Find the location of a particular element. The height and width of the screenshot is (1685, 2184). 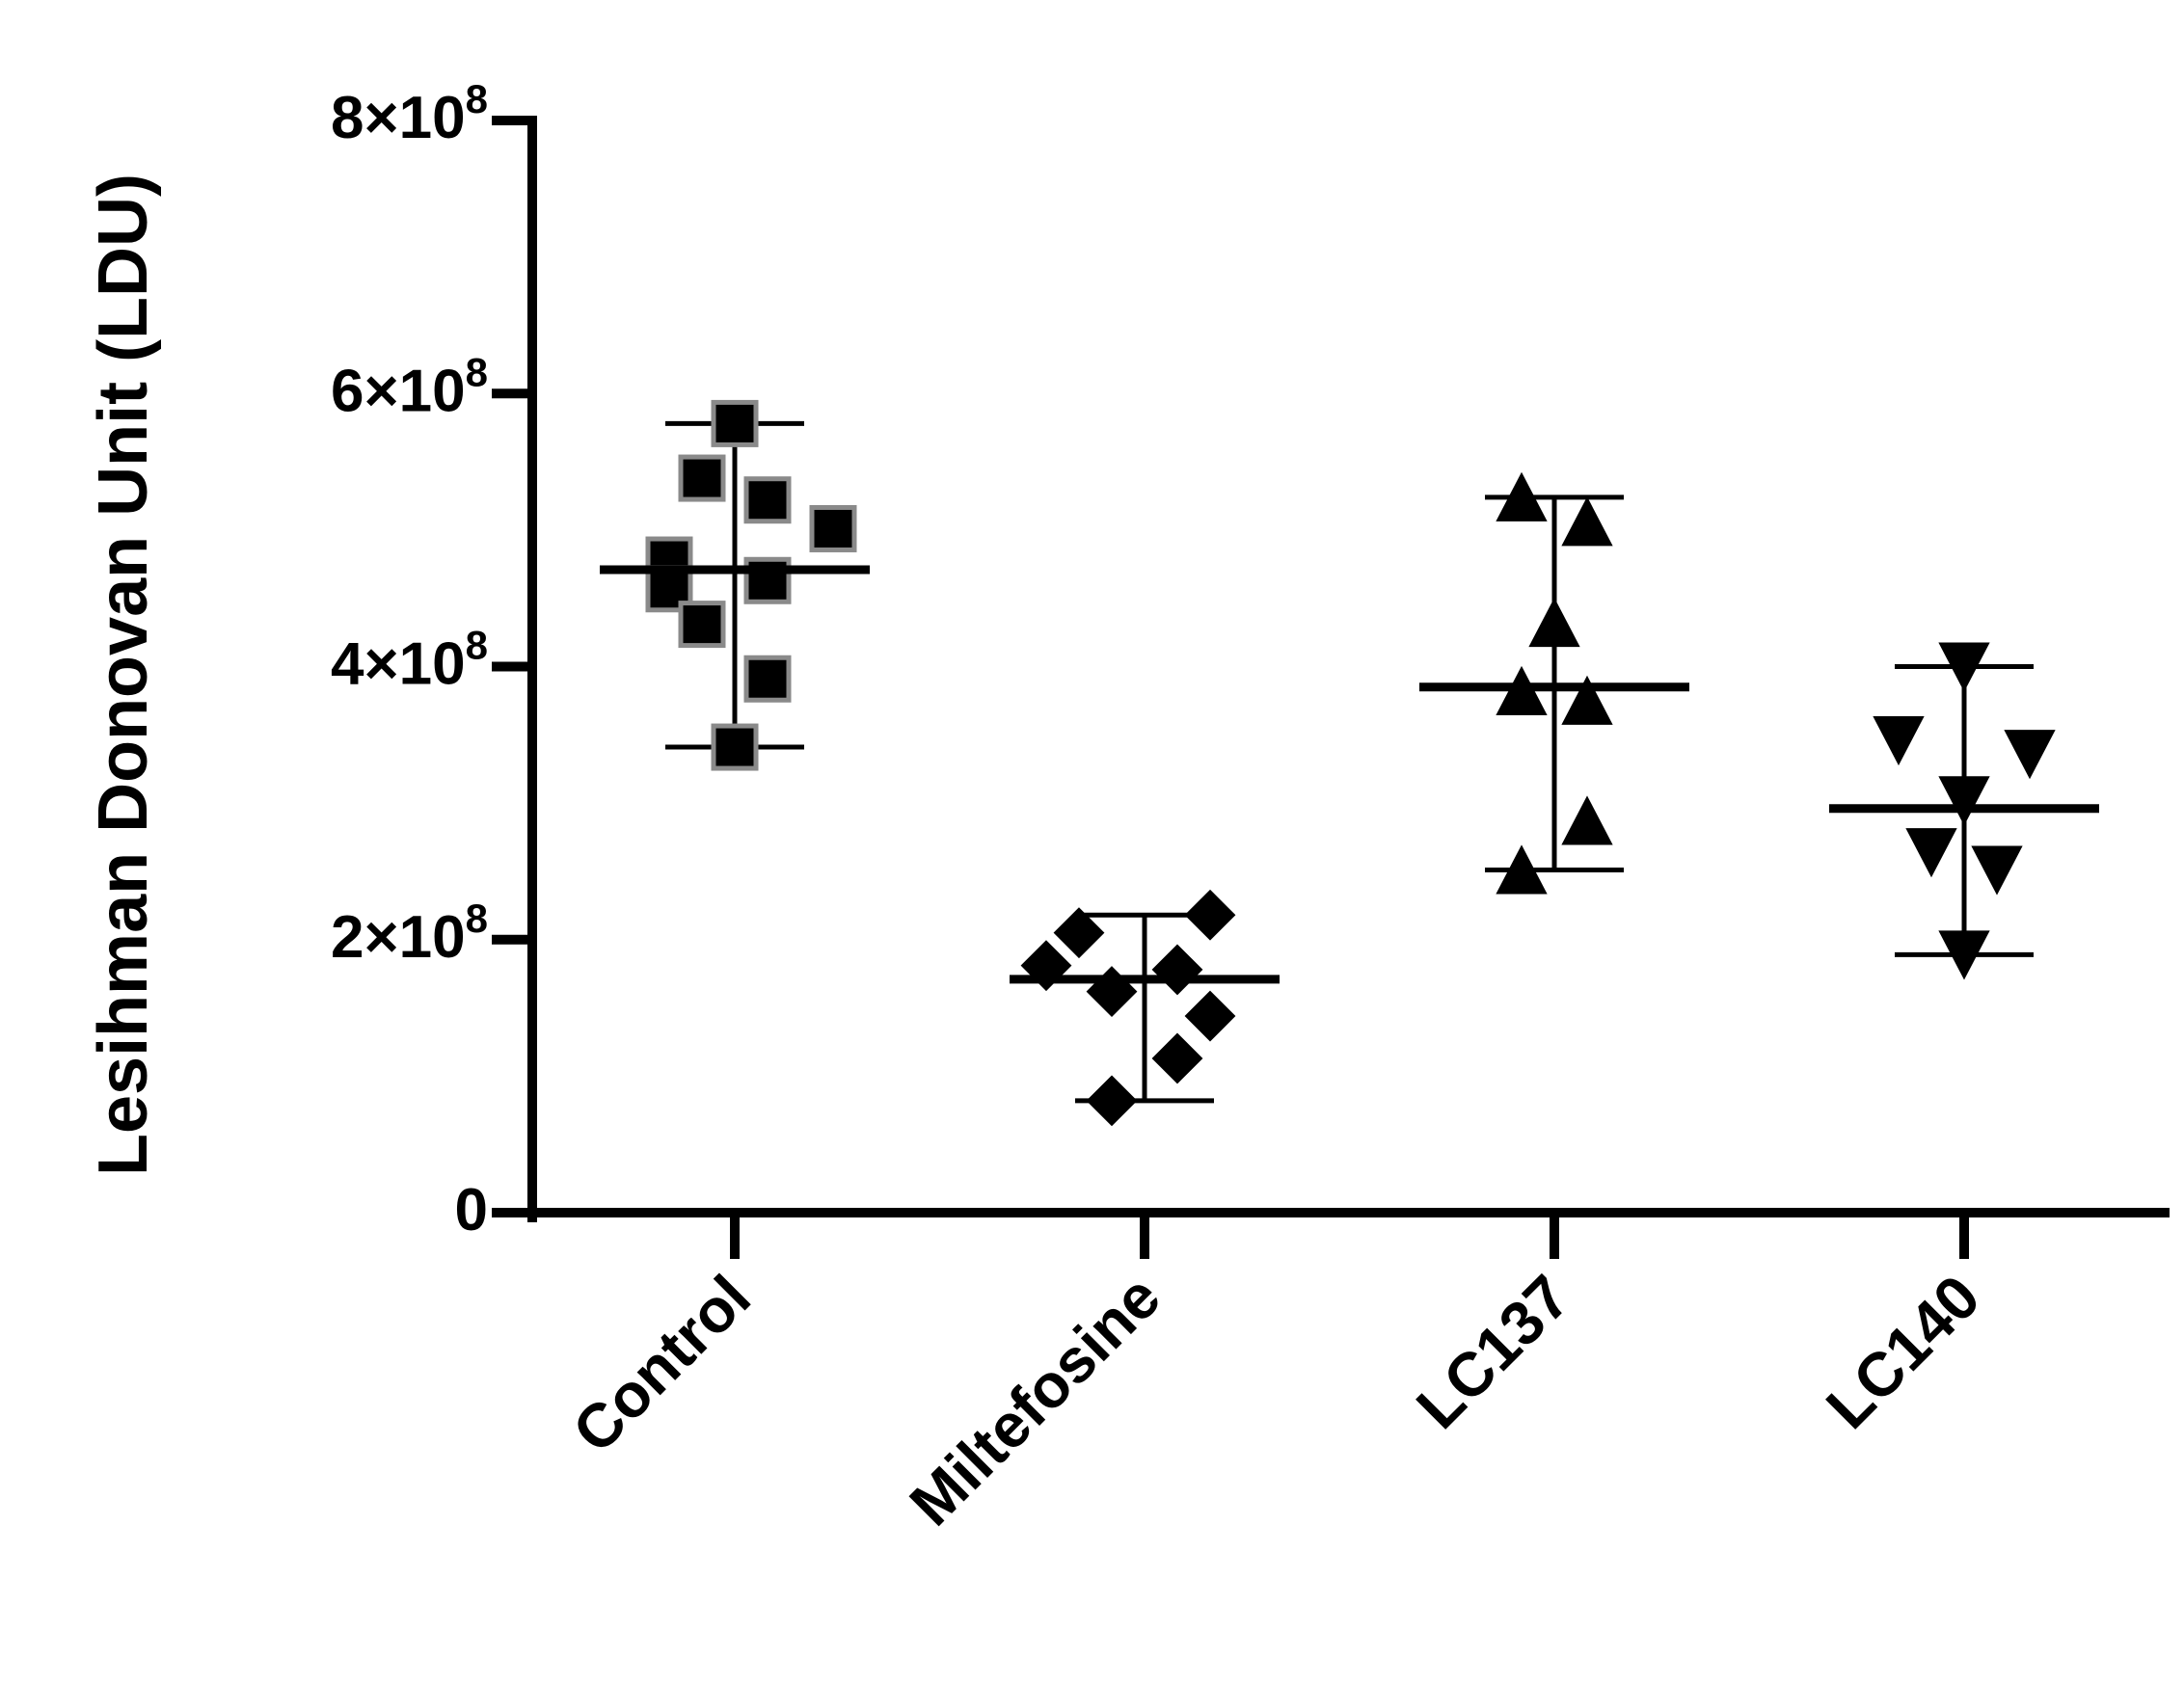

y-tick-mantissa: 4×10 is located at coordinates (398, 664).